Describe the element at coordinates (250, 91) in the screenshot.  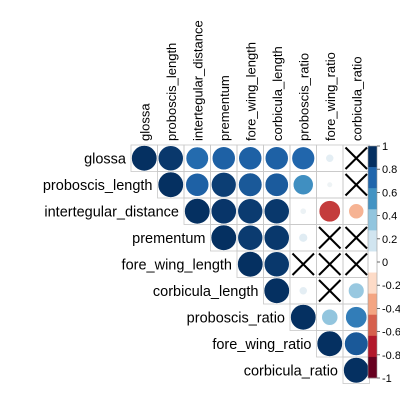
I see `column-label: fore_wing_length` at that location.